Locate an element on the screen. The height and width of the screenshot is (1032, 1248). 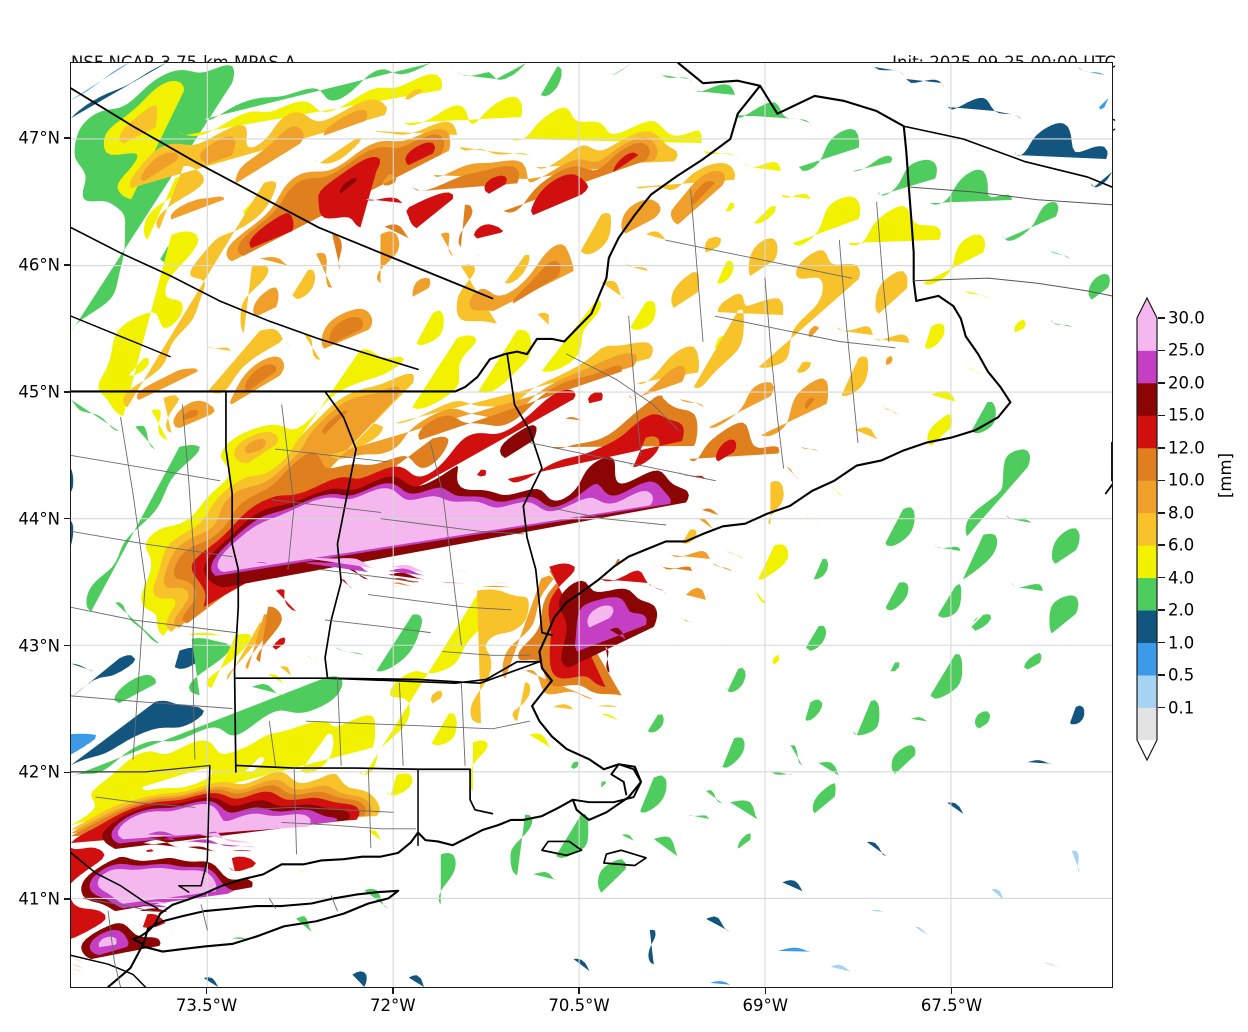
colorbar is located at coordinates (1147, 529).